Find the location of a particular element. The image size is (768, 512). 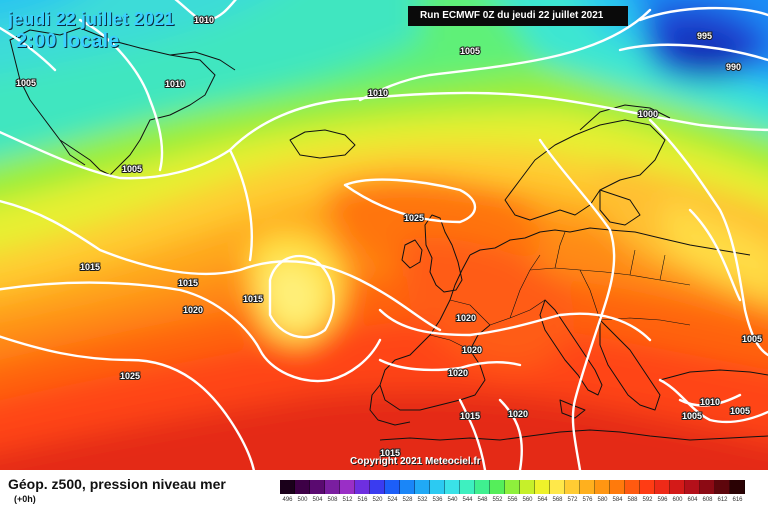

color-scale-value: 556 is located at coordinates (512, 500).